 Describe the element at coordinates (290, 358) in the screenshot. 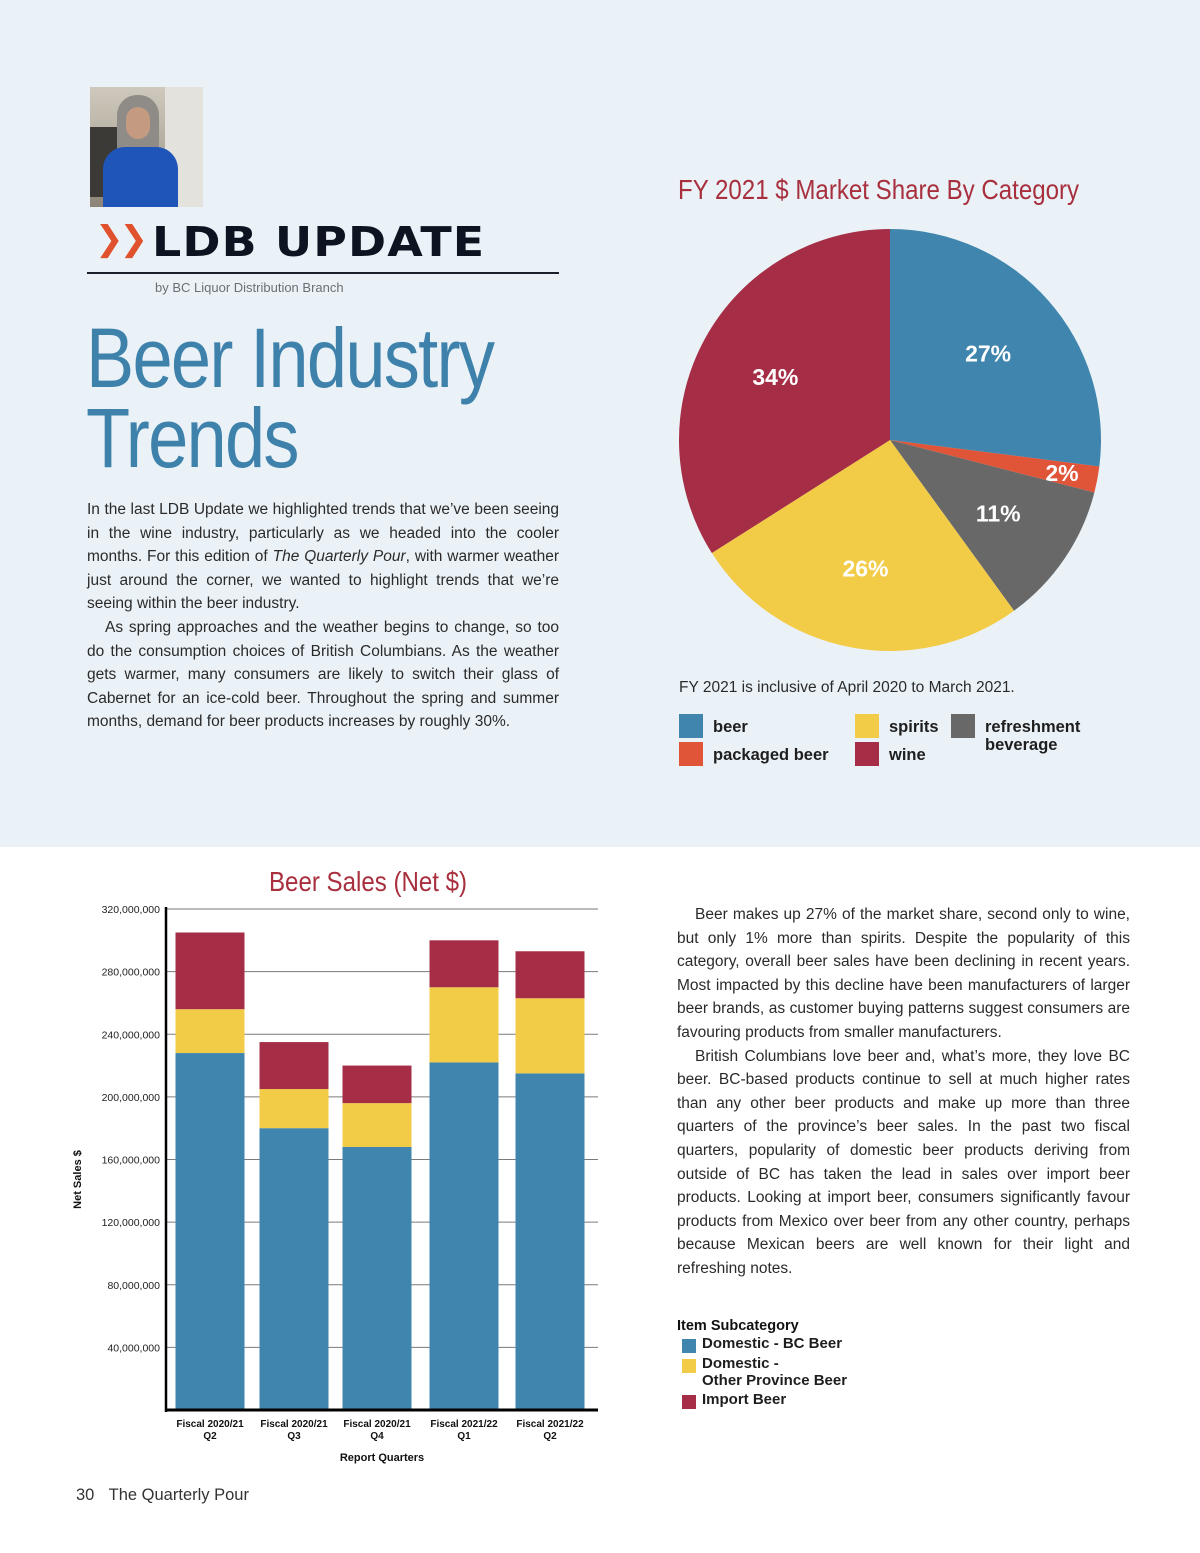

I see `headline-line-1: Beer Industry` at that location.